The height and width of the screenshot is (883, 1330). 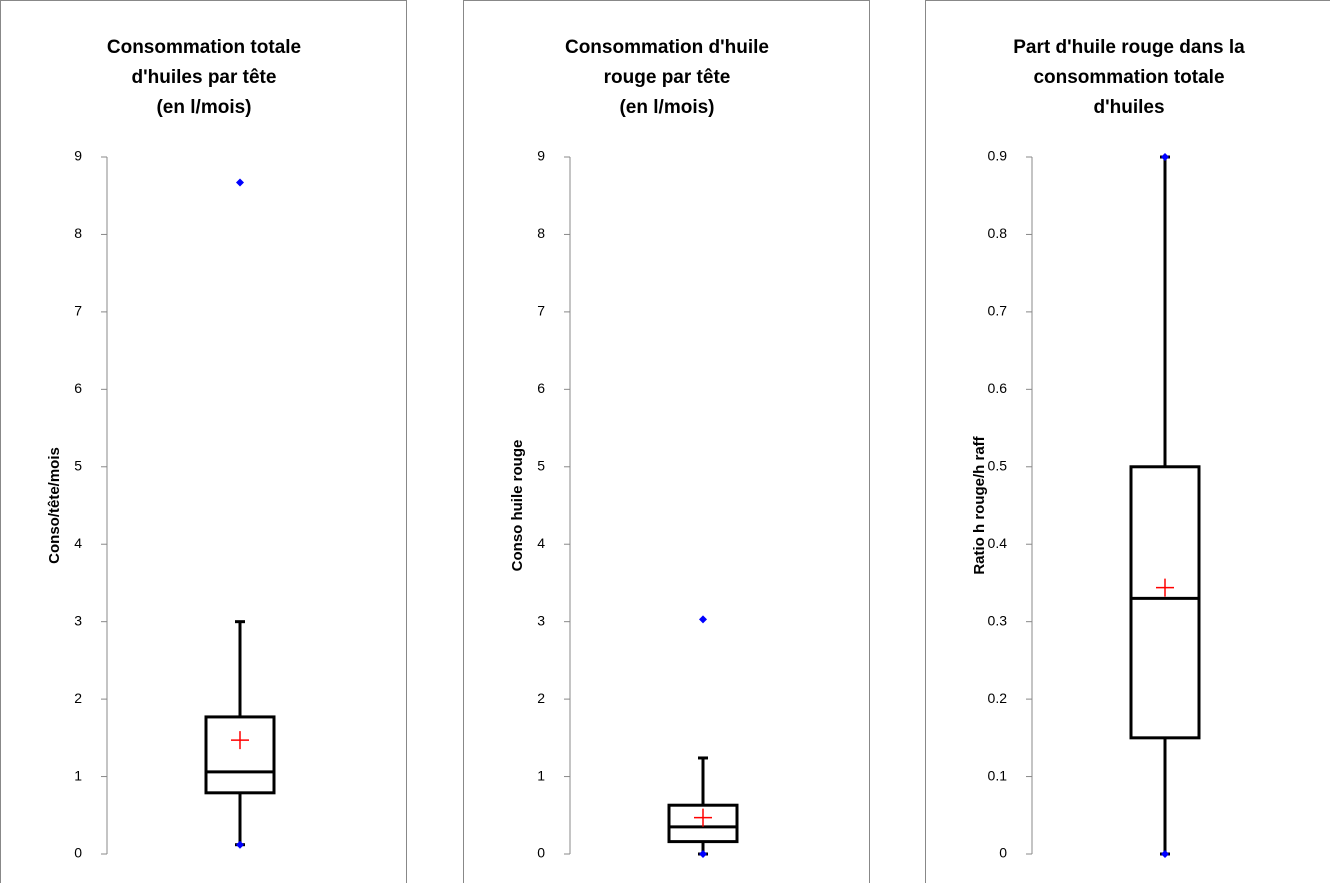 What do you see at coordinates (998, 620) in the screenshot?
I see `y-tick-label: 0.3` at bounding box center [998, 620].